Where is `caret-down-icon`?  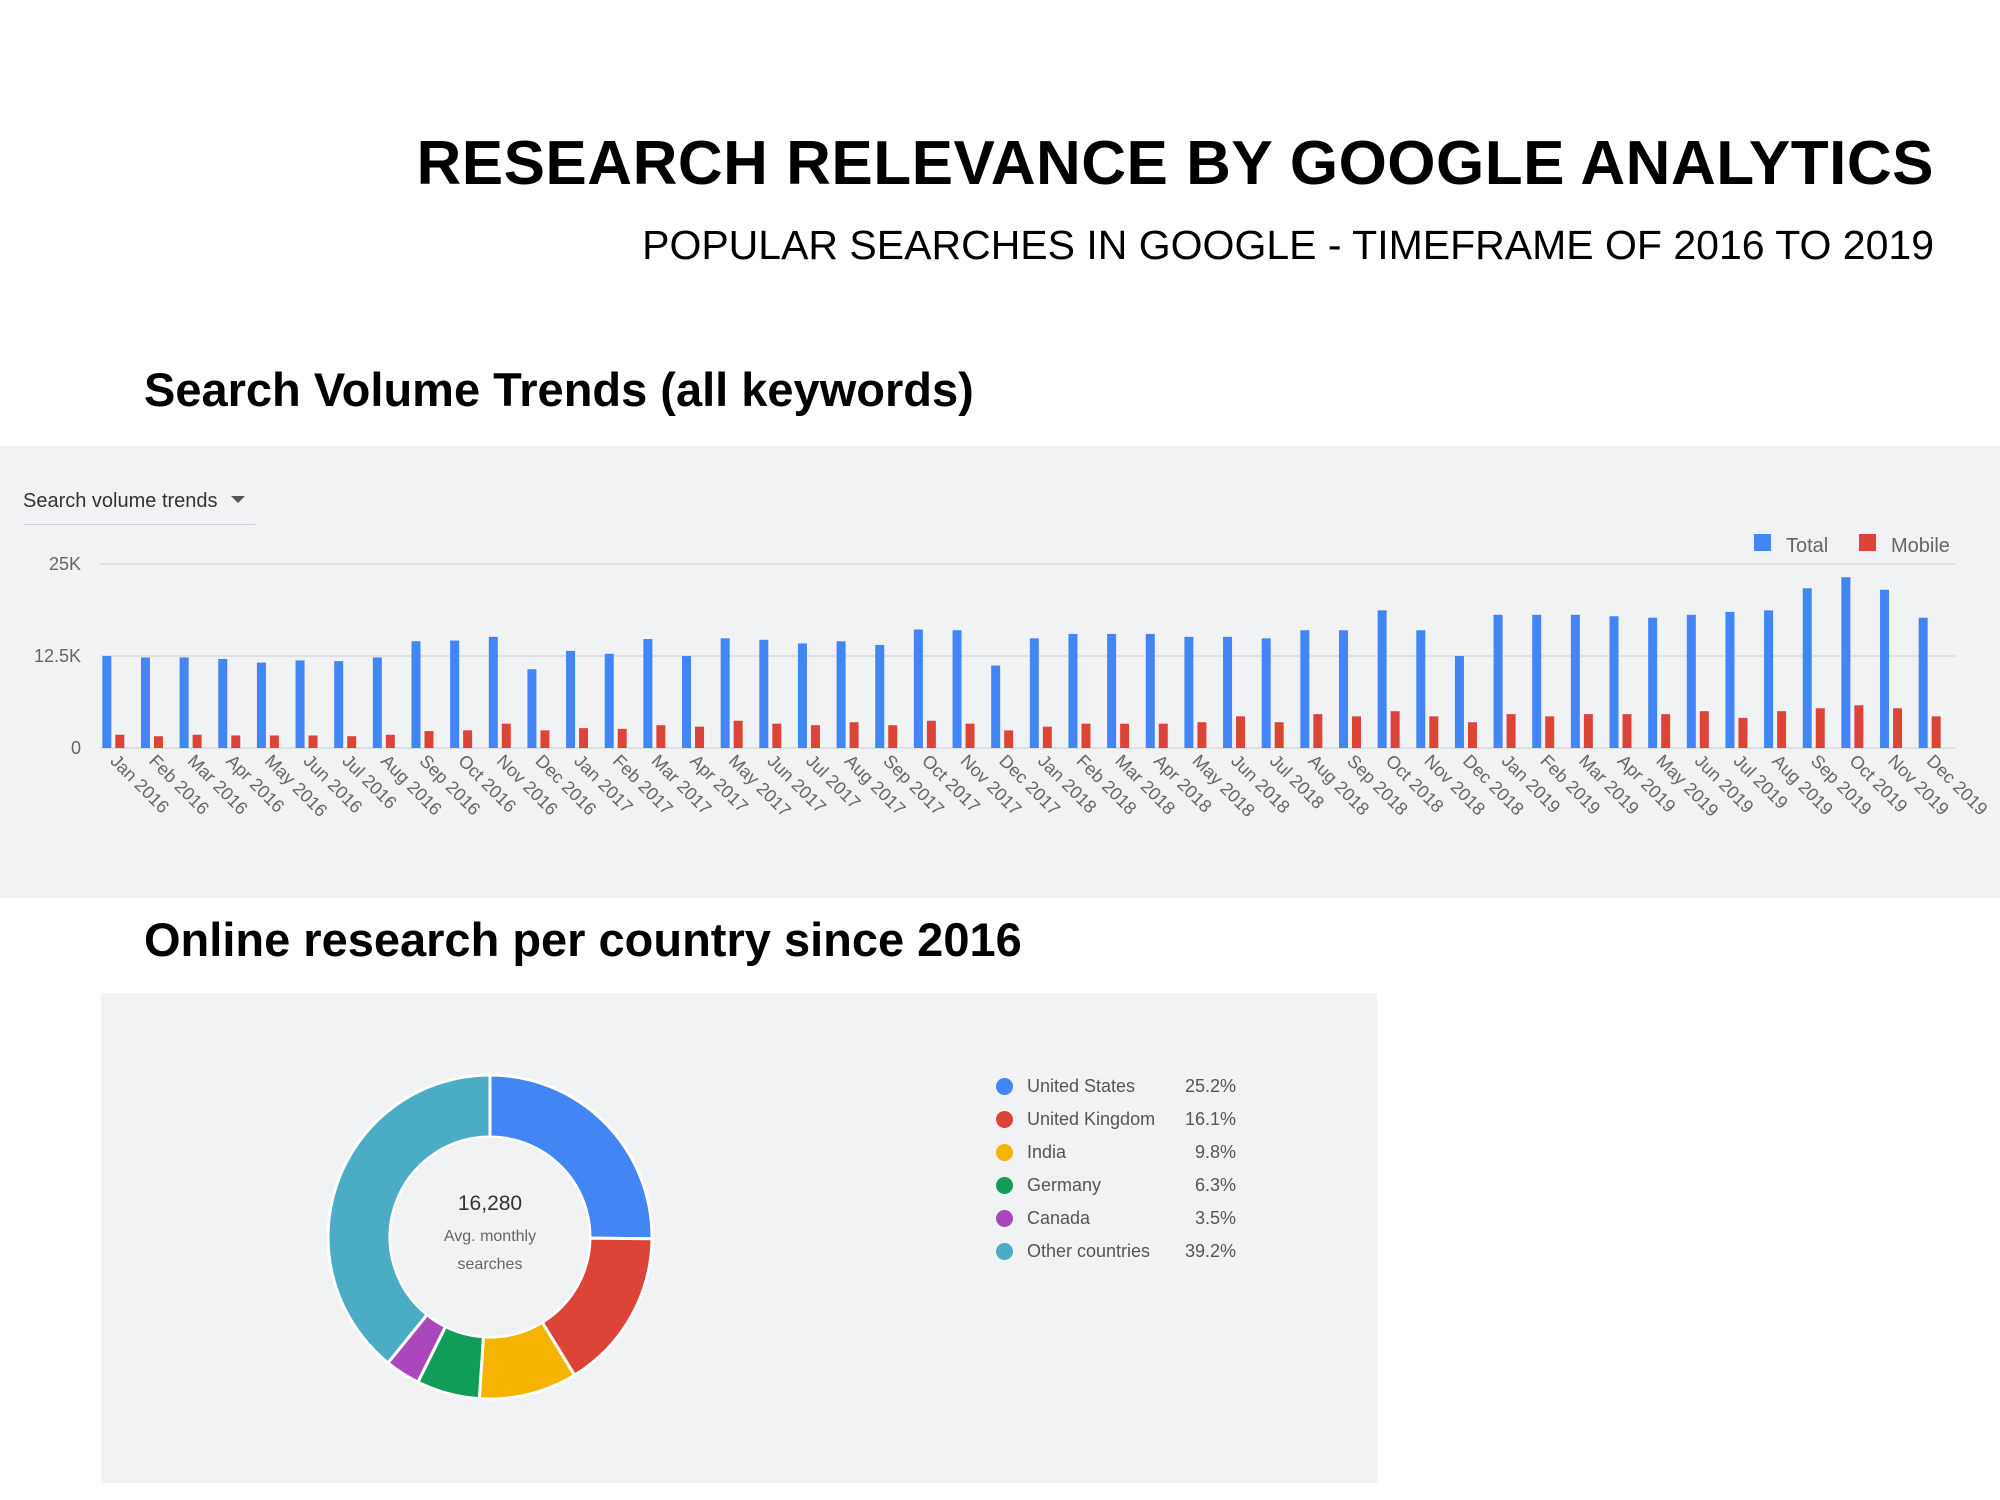 caret-down-icon is located at coordinates (238, 499).